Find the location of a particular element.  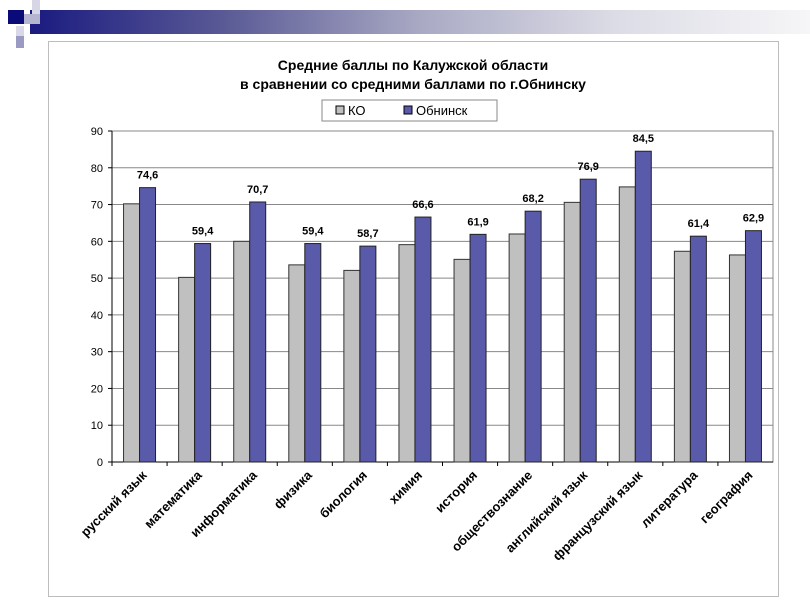

legend-label-obninsk: Обнинск is located at coordinates (442, 110).